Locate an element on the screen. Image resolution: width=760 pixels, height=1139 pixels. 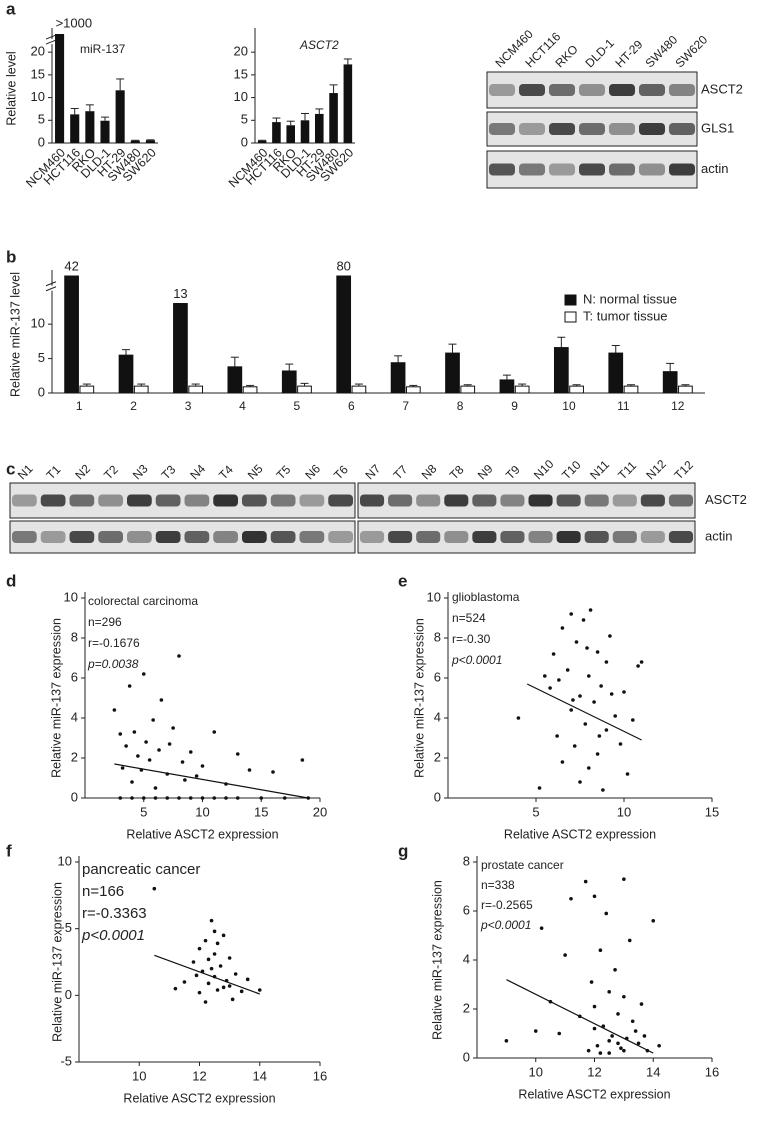
blot-frame is located at coordinates (526, 537).